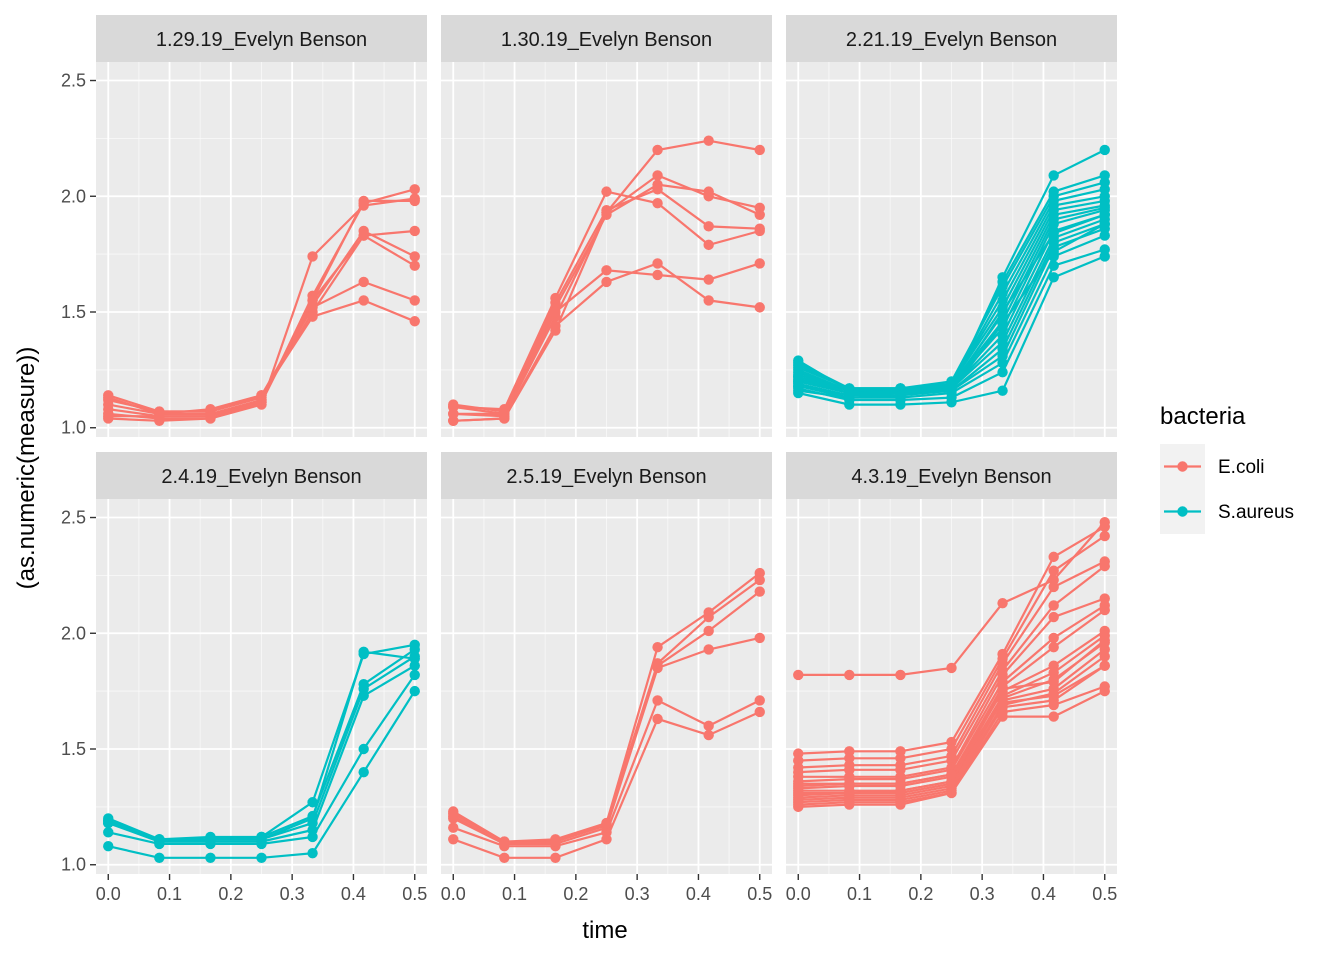 Image resolution: width=1344 pixels, height=960 pixels. Describe the element at coordinates (1227, 489) in the screenshot. I see `legend-items: E.coli S.aureus` at that location.